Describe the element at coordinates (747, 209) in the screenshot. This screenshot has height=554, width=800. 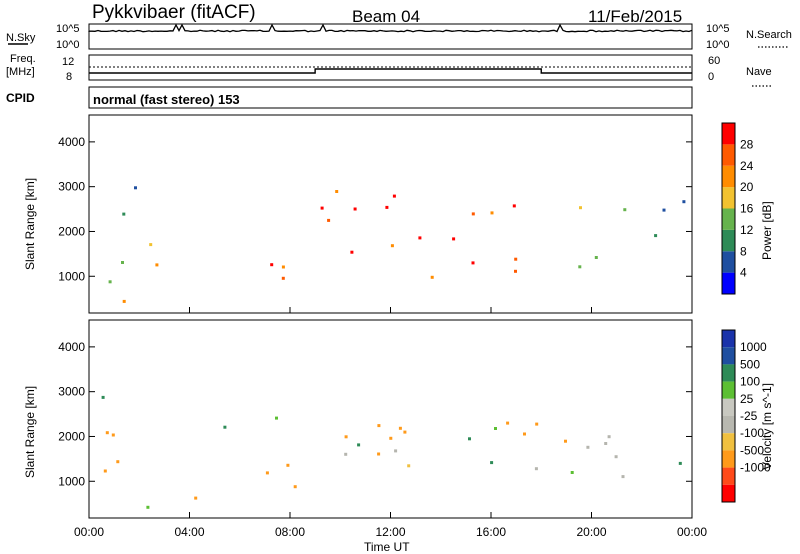
I see `colorbar-tick-label: 16` at that location.